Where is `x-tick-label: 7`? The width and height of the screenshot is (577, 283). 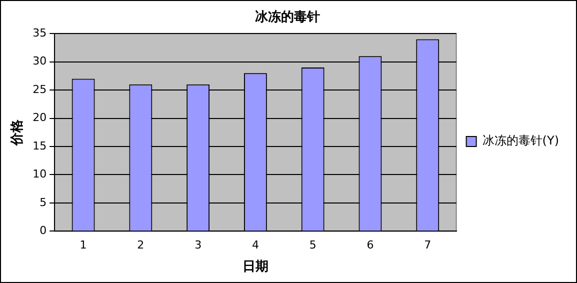
x-tick-label: 7 is located at coordinates (428, 245).